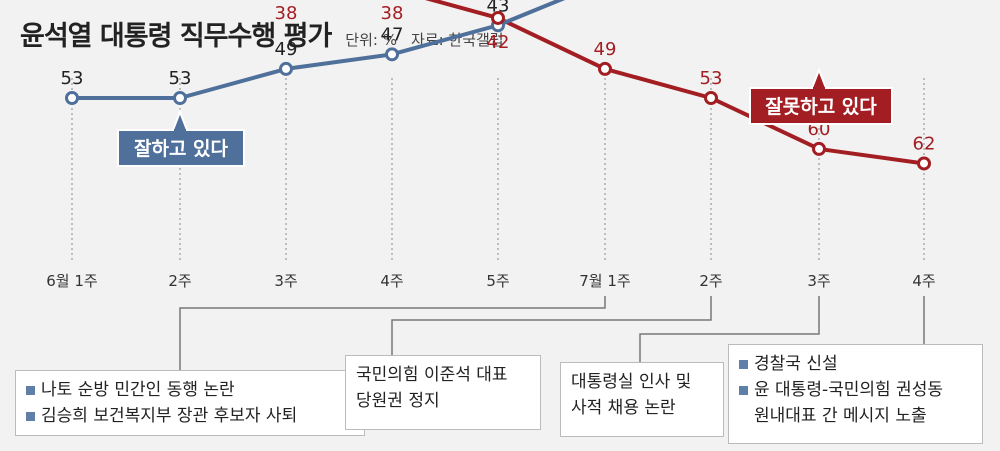  I want to click on x-tick-label: 5주, so click(497, 281).